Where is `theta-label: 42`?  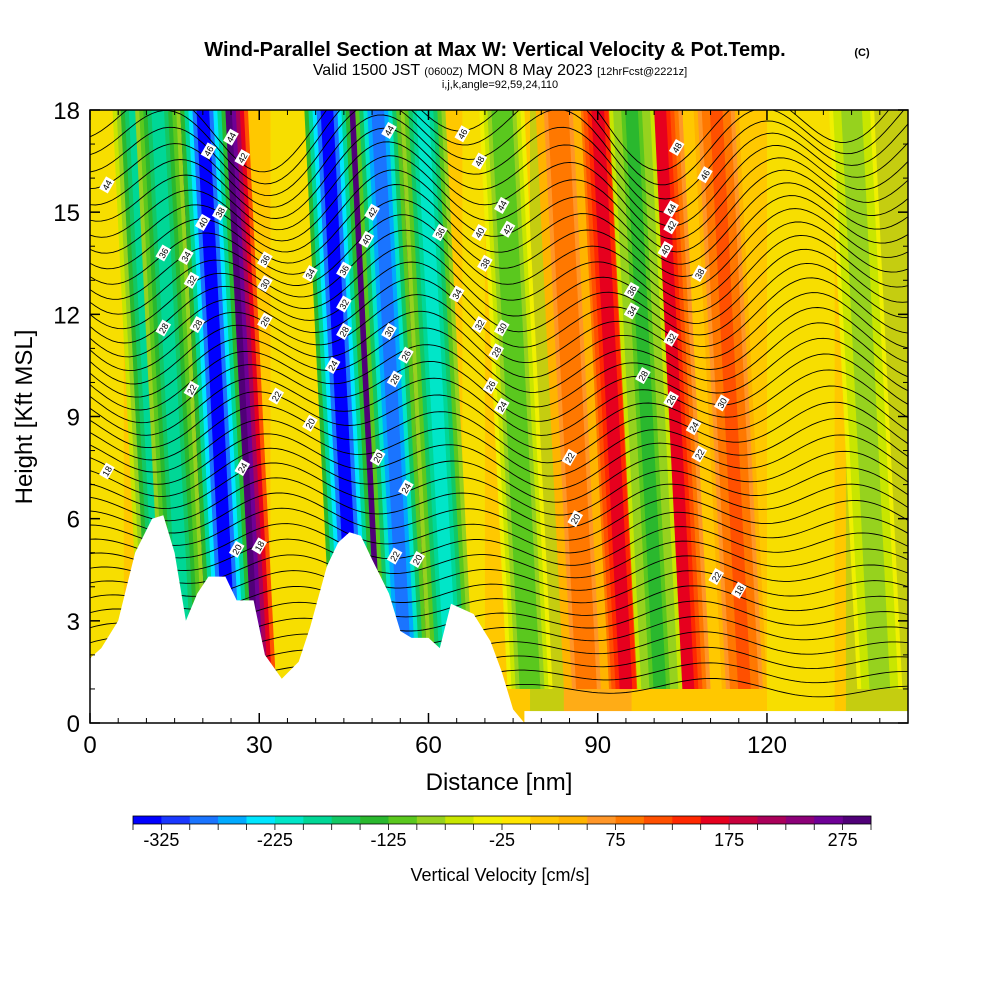 theta-label: 42 is located at coordinates (671, 226).